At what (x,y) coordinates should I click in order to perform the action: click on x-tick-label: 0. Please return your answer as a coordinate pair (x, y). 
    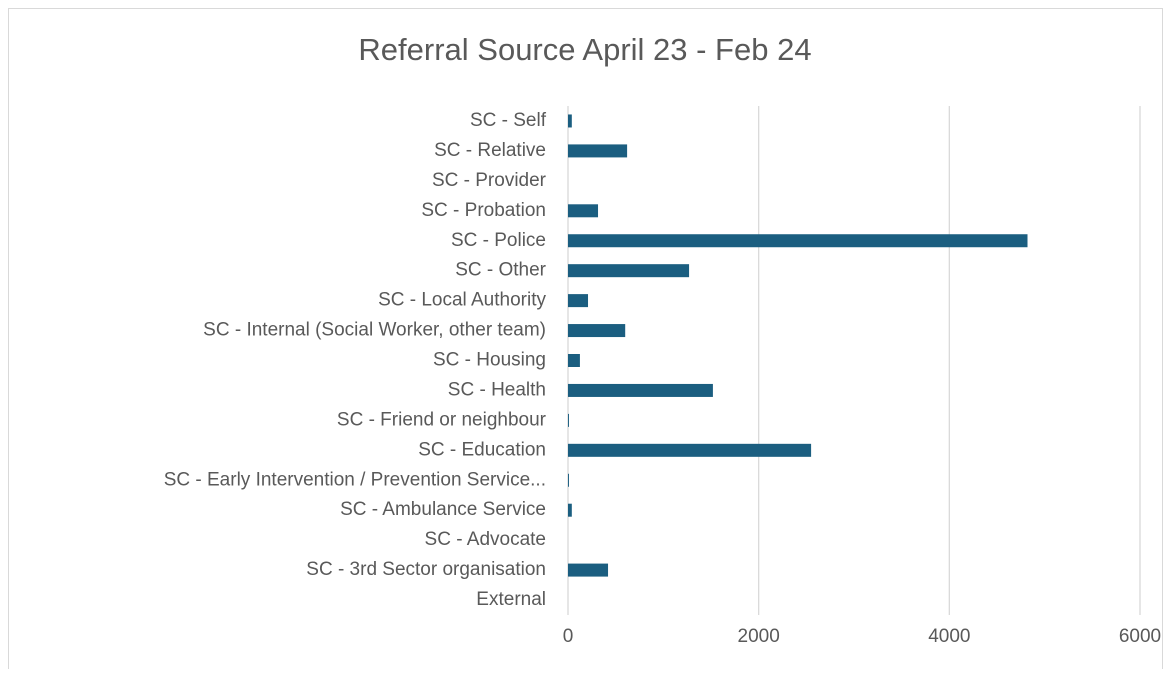
    Looking at the image, I should click on (568, 636).